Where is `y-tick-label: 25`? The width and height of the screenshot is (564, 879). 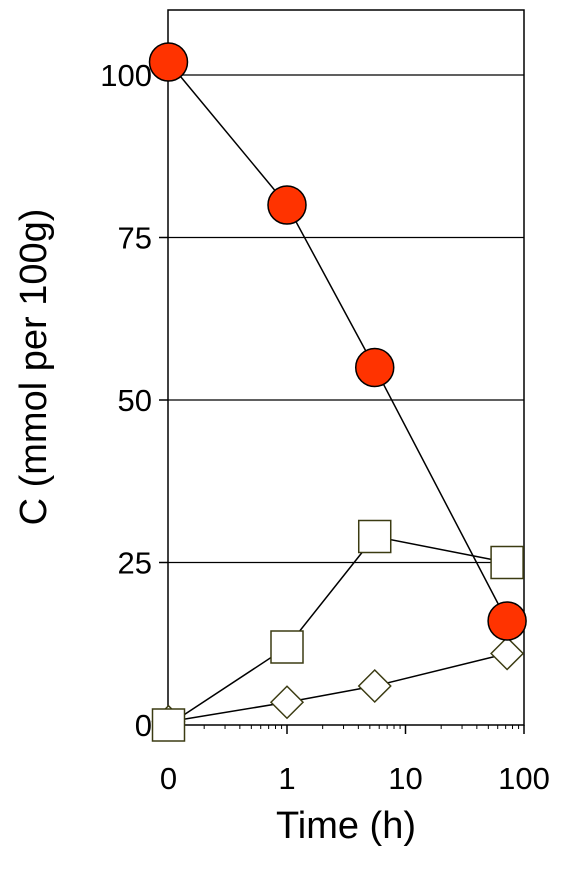 y-tick-label: 25 is located at coordinates (135, 563).